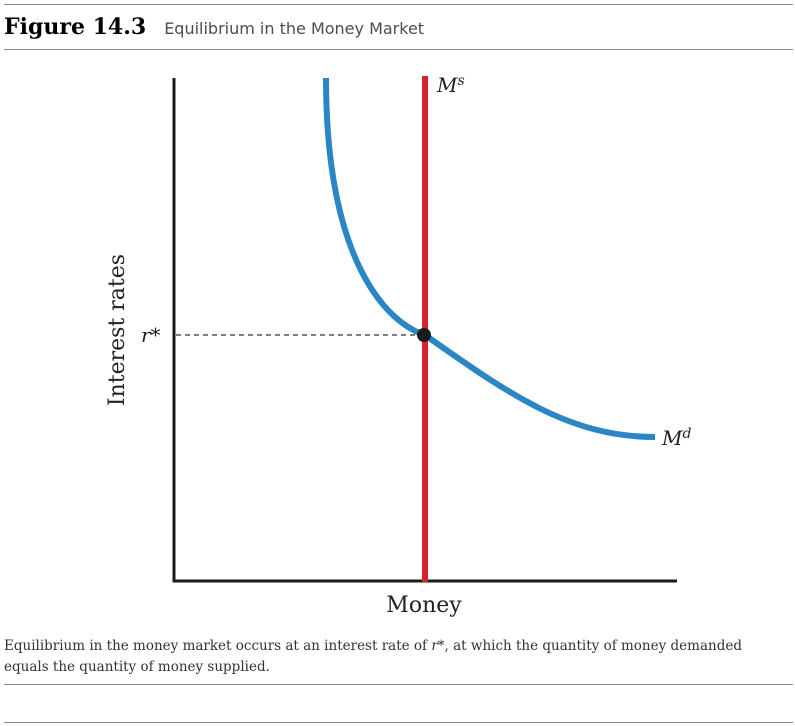 This screenshot has width=795, height=726. Describe the element at coordinates (398, 684) in the screenshot. I see `caption-rule` at that location.